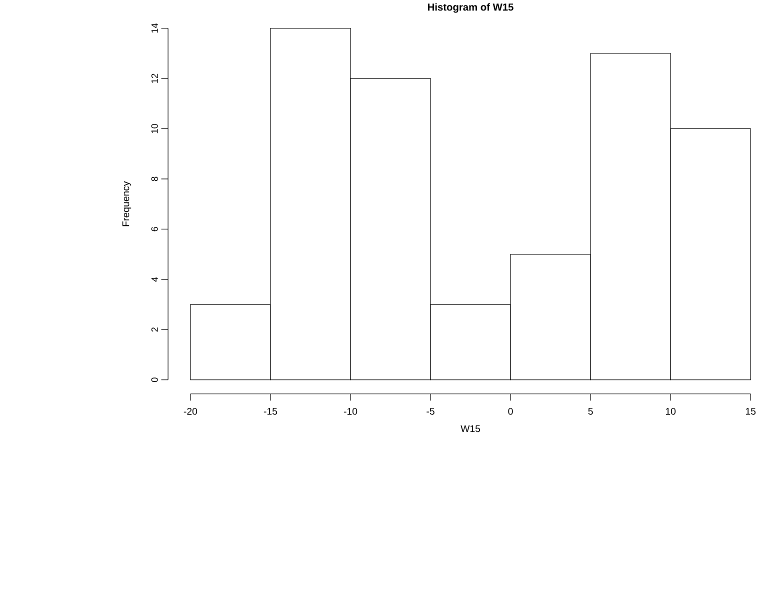 The image size is (773, 601). What do you see at coordinates (751, 411) in the screenshot?
I see `x-tick-label: 15` at bounding box center [751, 411].